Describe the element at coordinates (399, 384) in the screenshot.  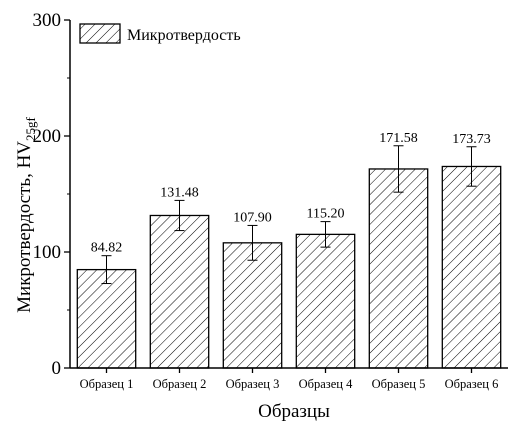
I see `x-tick-label: Образец 5` at that location.